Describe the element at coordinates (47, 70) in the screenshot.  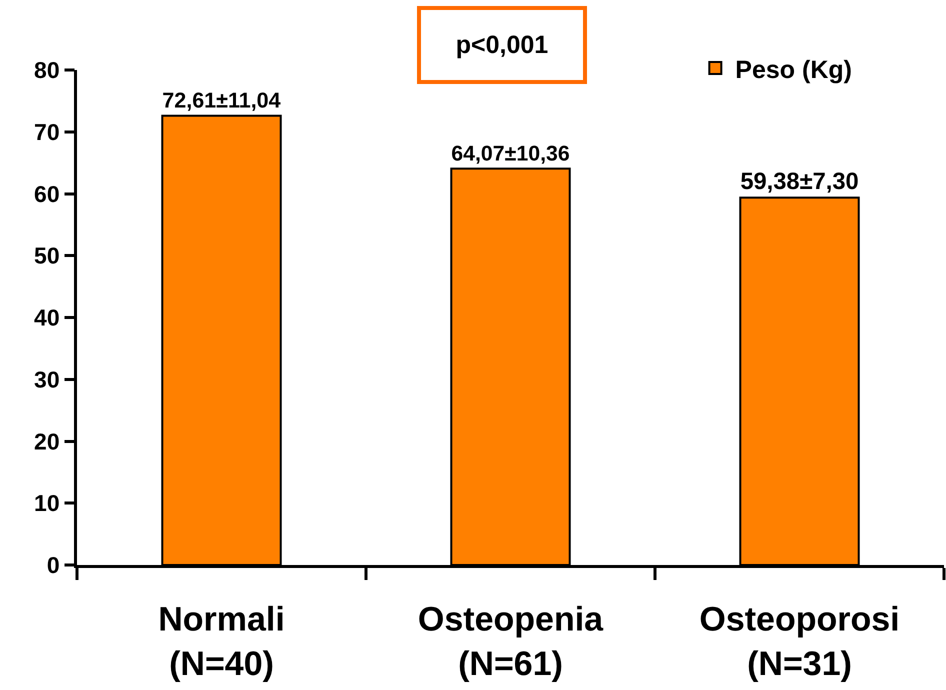
I see `y-tick-label: 80` at that location.